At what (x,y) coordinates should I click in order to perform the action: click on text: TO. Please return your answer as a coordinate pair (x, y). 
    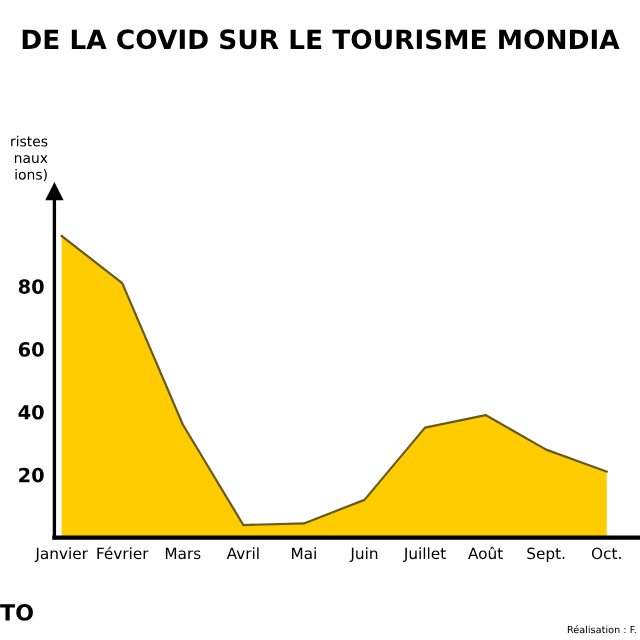
    Looking at the image, I should click on (16, 612).